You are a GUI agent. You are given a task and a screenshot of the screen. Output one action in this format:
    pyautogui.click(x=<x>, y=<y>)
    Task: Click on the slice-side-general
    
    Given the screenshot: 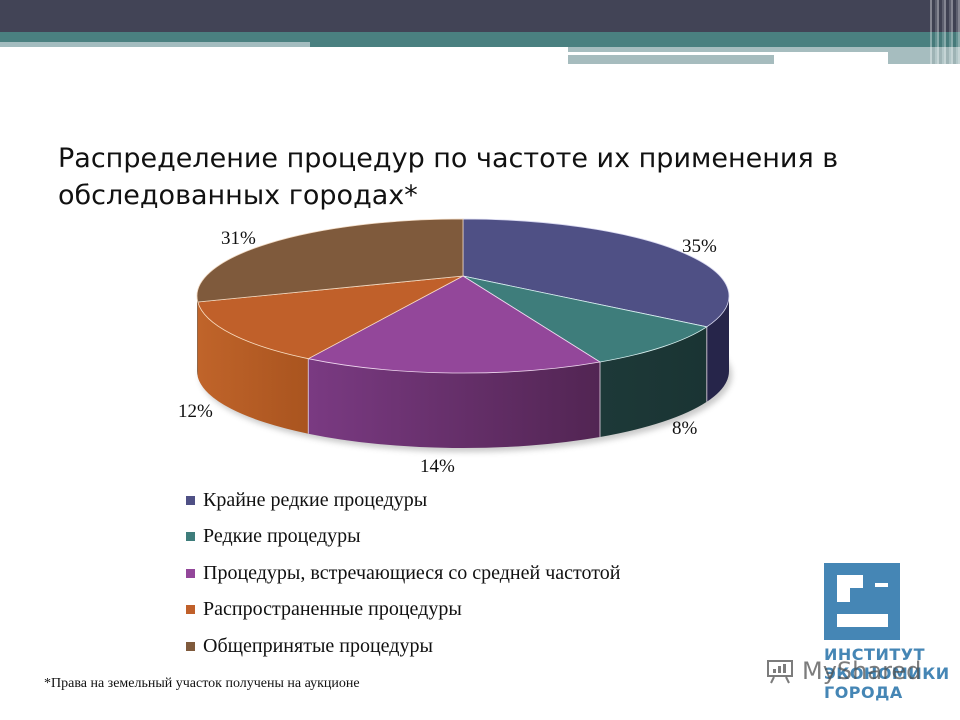 What is the action you would take?
    pyautogui.click(x=197, y=336)
    